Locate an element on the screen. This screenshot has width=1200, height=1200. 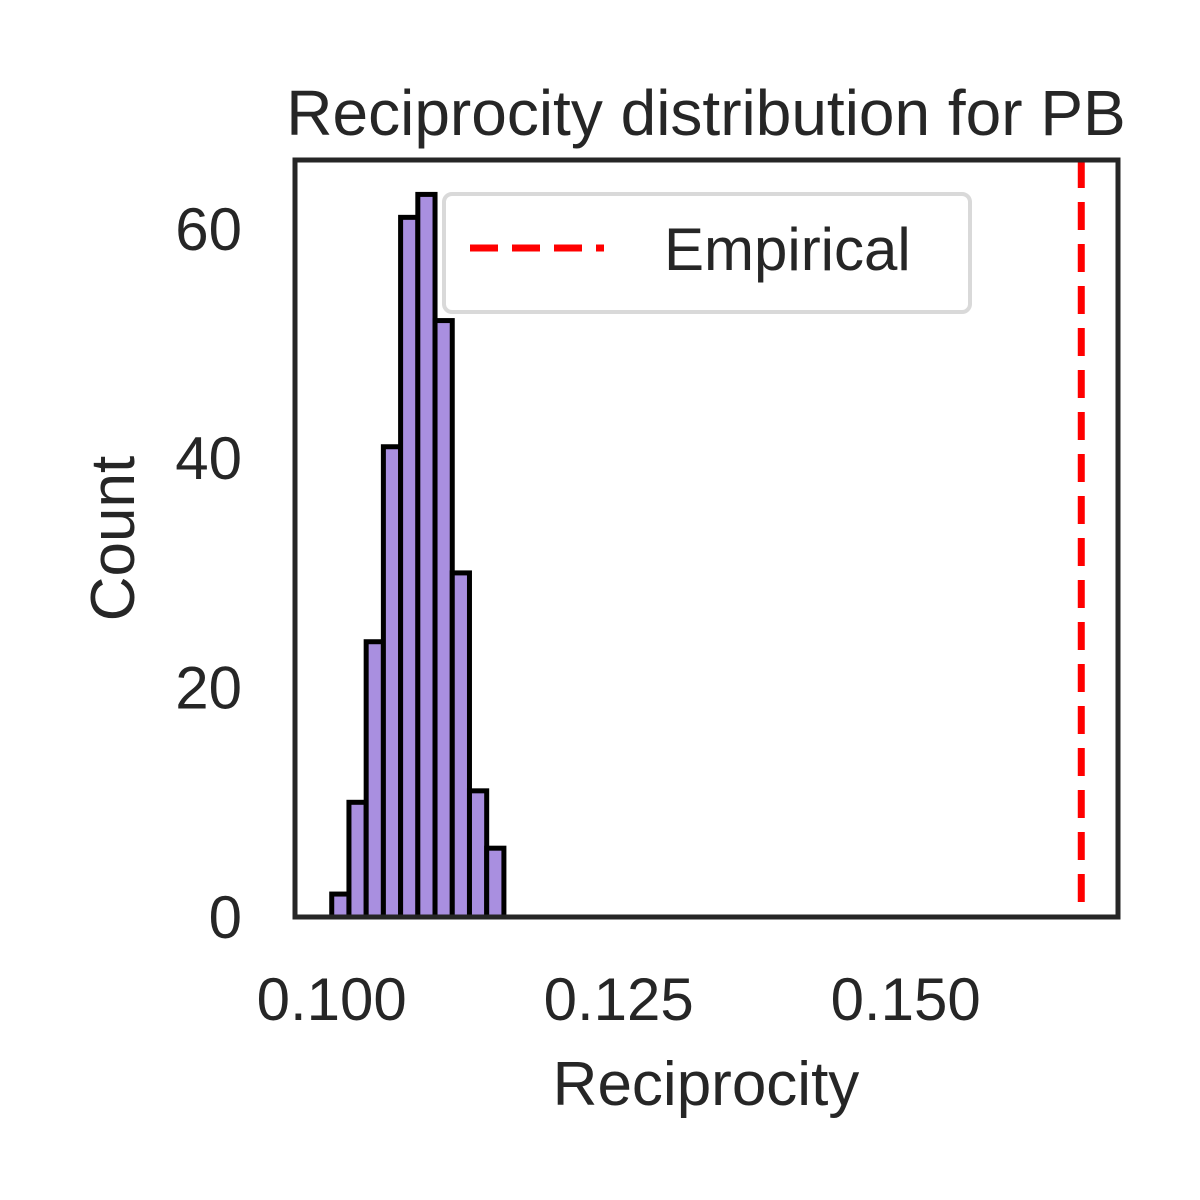
x-tick-label: 0.125 is located at coordinates (619, 999).